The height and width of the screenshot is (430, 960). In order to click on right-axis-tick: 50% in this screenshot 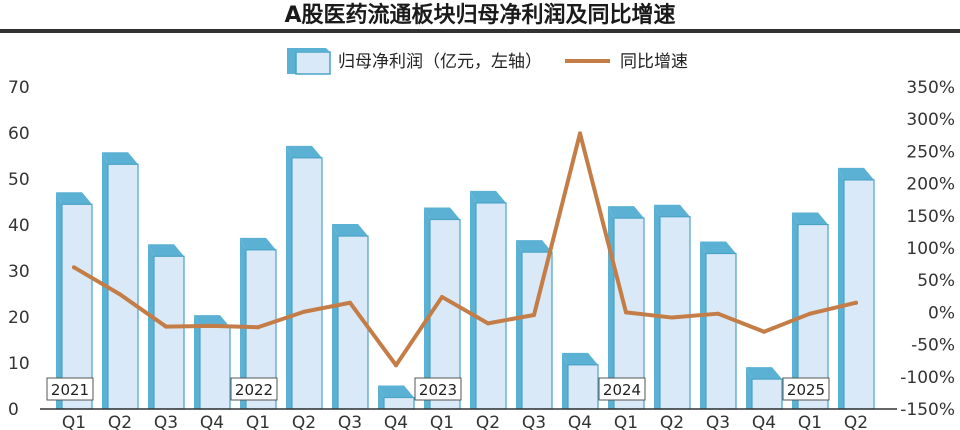, I will do `click(936, 281)`.